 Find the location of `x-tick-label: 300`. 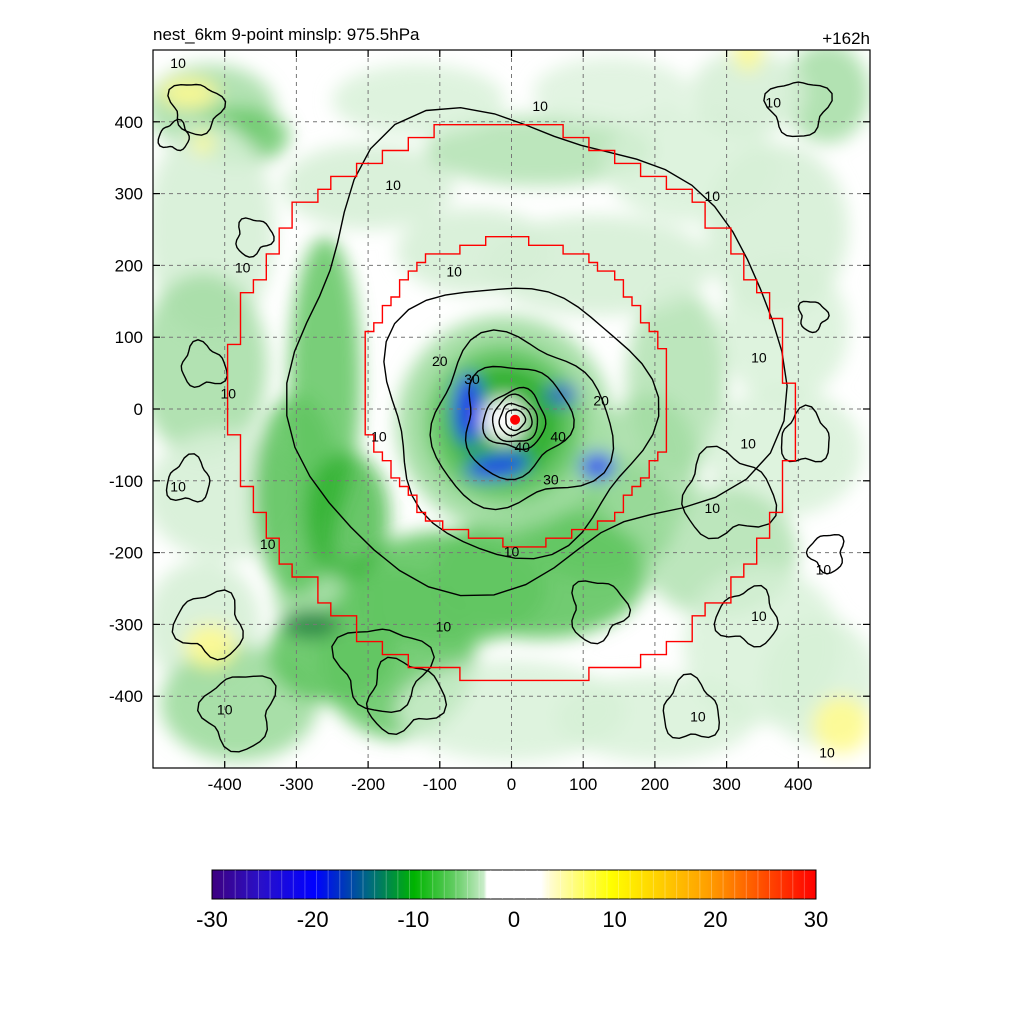

x-tick-label: 300 is located at coordinates (726, 784).